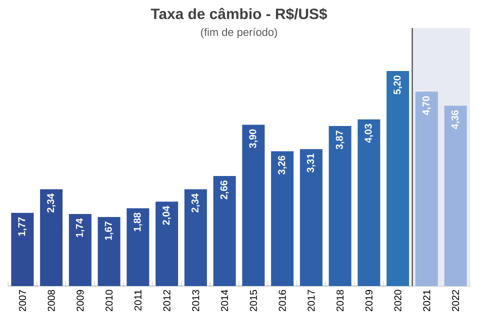 This screenshot has height=334, width=478. Describe the element at coordinates (340, 301) in the screenshot. I see `x-tick-label: 2018` at that location.